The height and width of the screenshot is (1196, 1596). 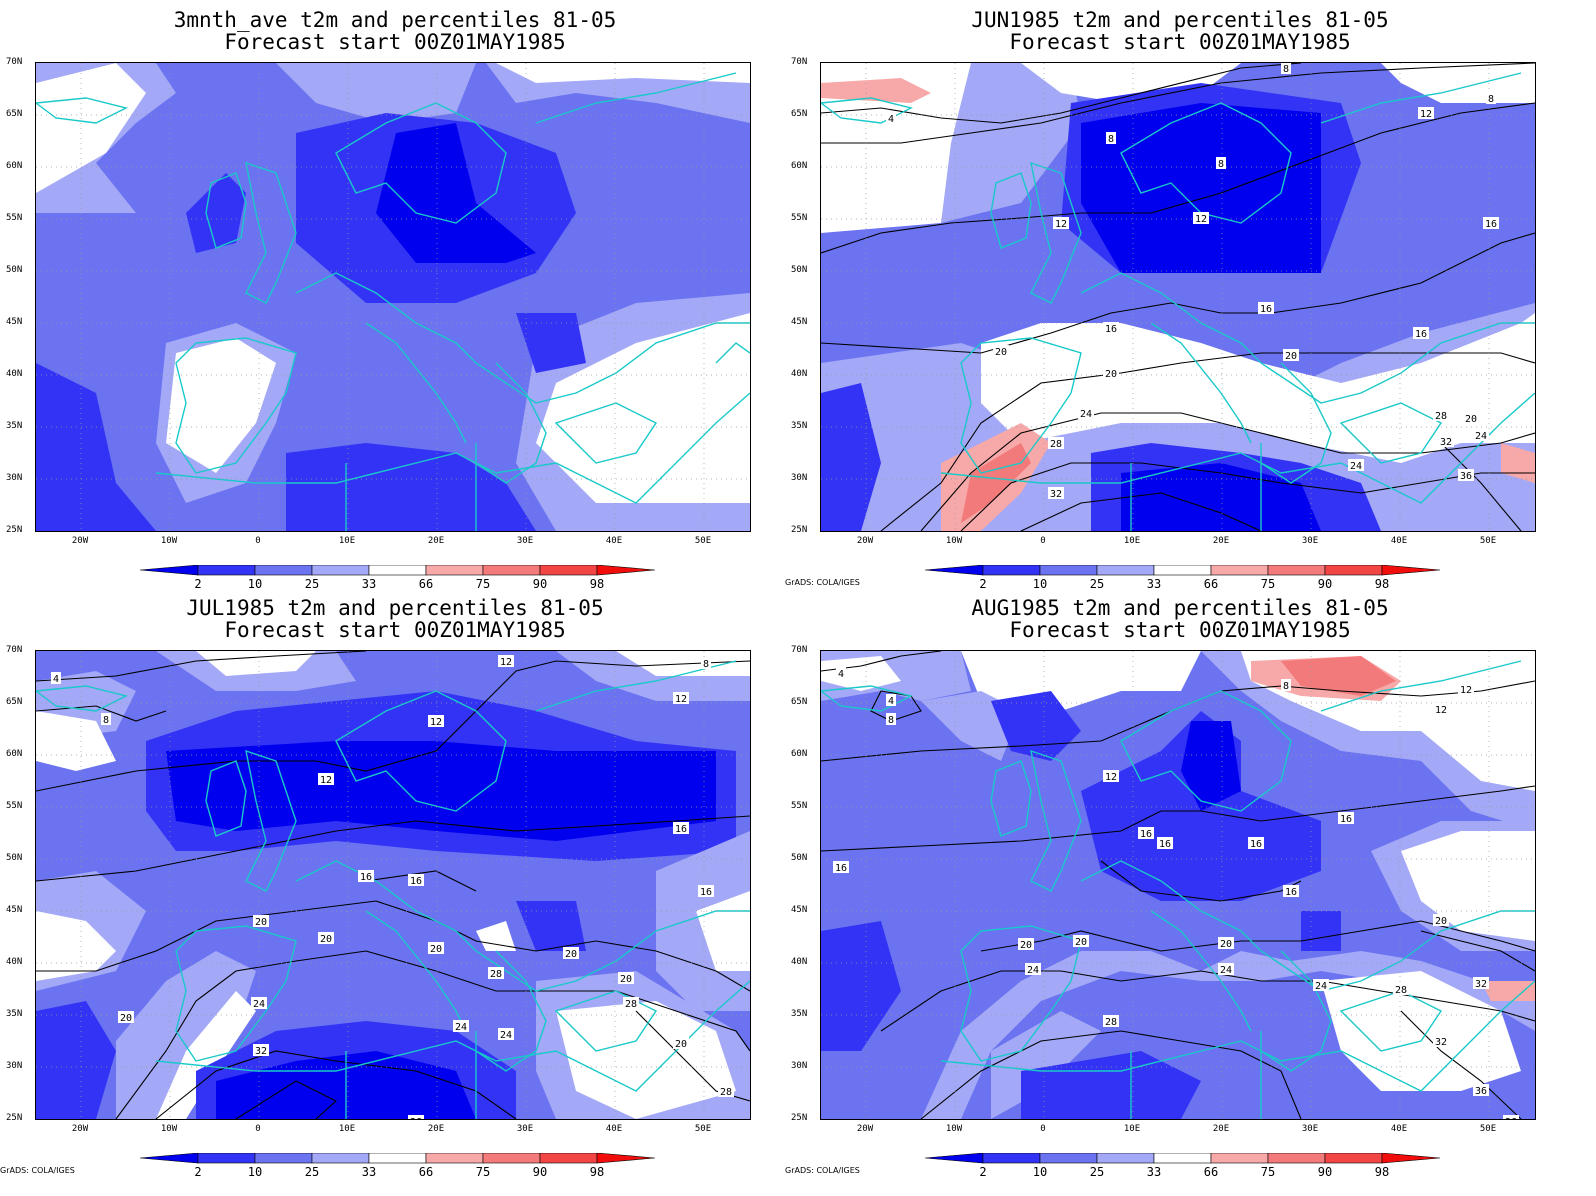 What do you see at coordinates (14, 166) in the screenshot?
I see `lat-label: 60N` at bounding box center [14, 166].